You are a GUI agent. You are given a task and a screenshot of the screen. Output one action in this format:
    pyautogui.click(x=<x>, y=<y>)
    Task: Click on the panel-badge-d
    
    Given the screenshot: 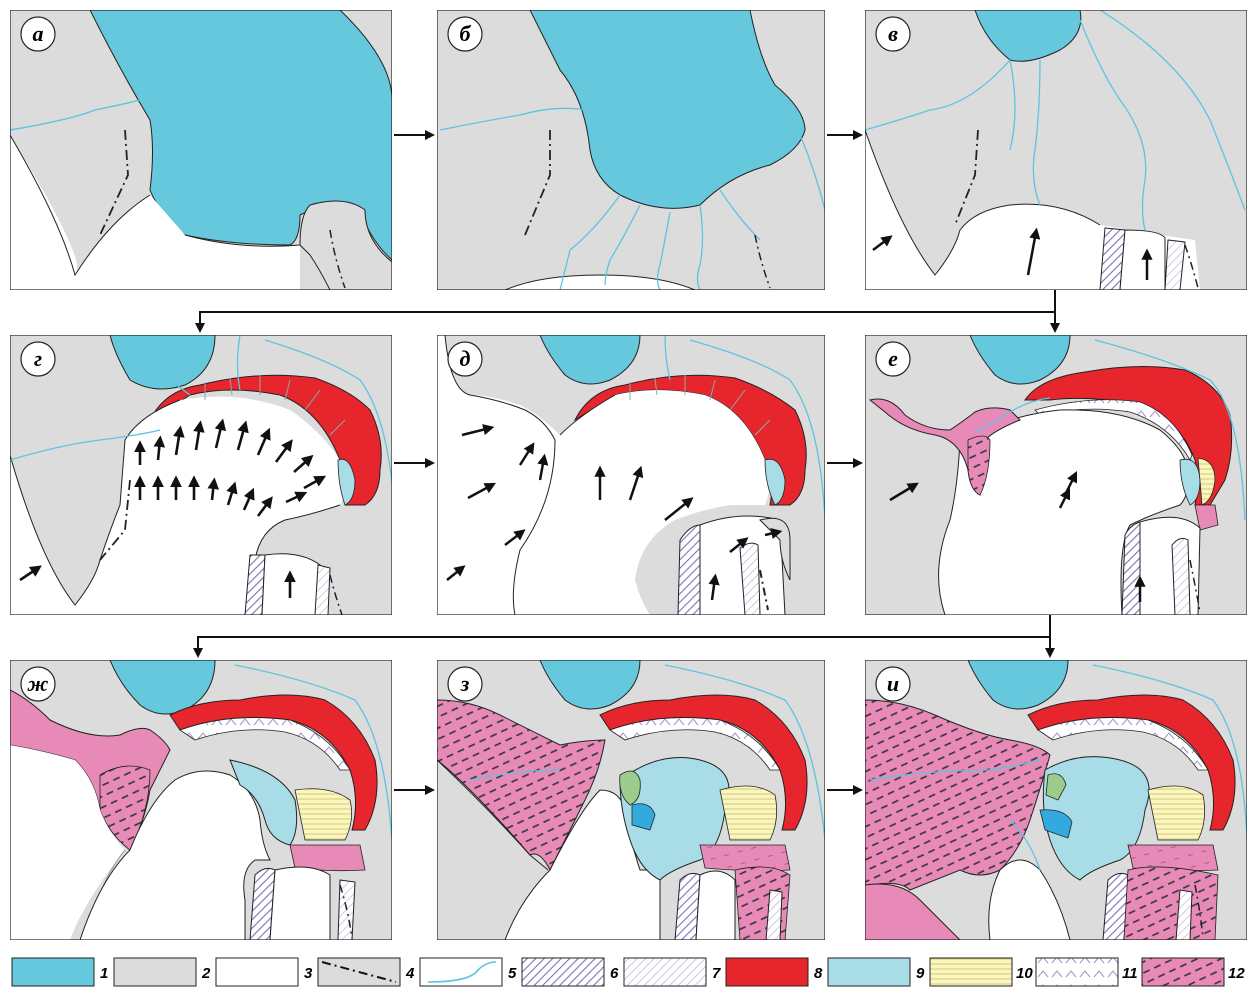 What is the action you would take?
    pyautogui.click(x=465, y=359)
    